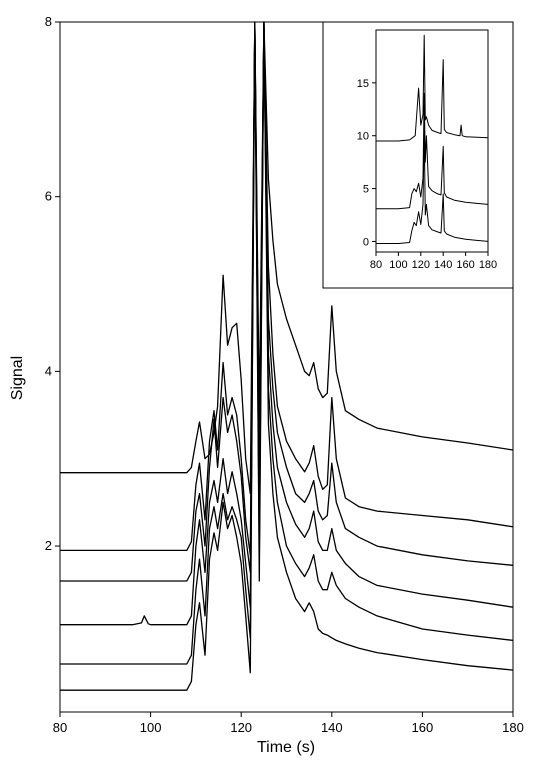  What do you see at coordinates (465, 265) in the screenshot?
I see `inset-x-tick-label: 160` at bounding box center [465, 265].